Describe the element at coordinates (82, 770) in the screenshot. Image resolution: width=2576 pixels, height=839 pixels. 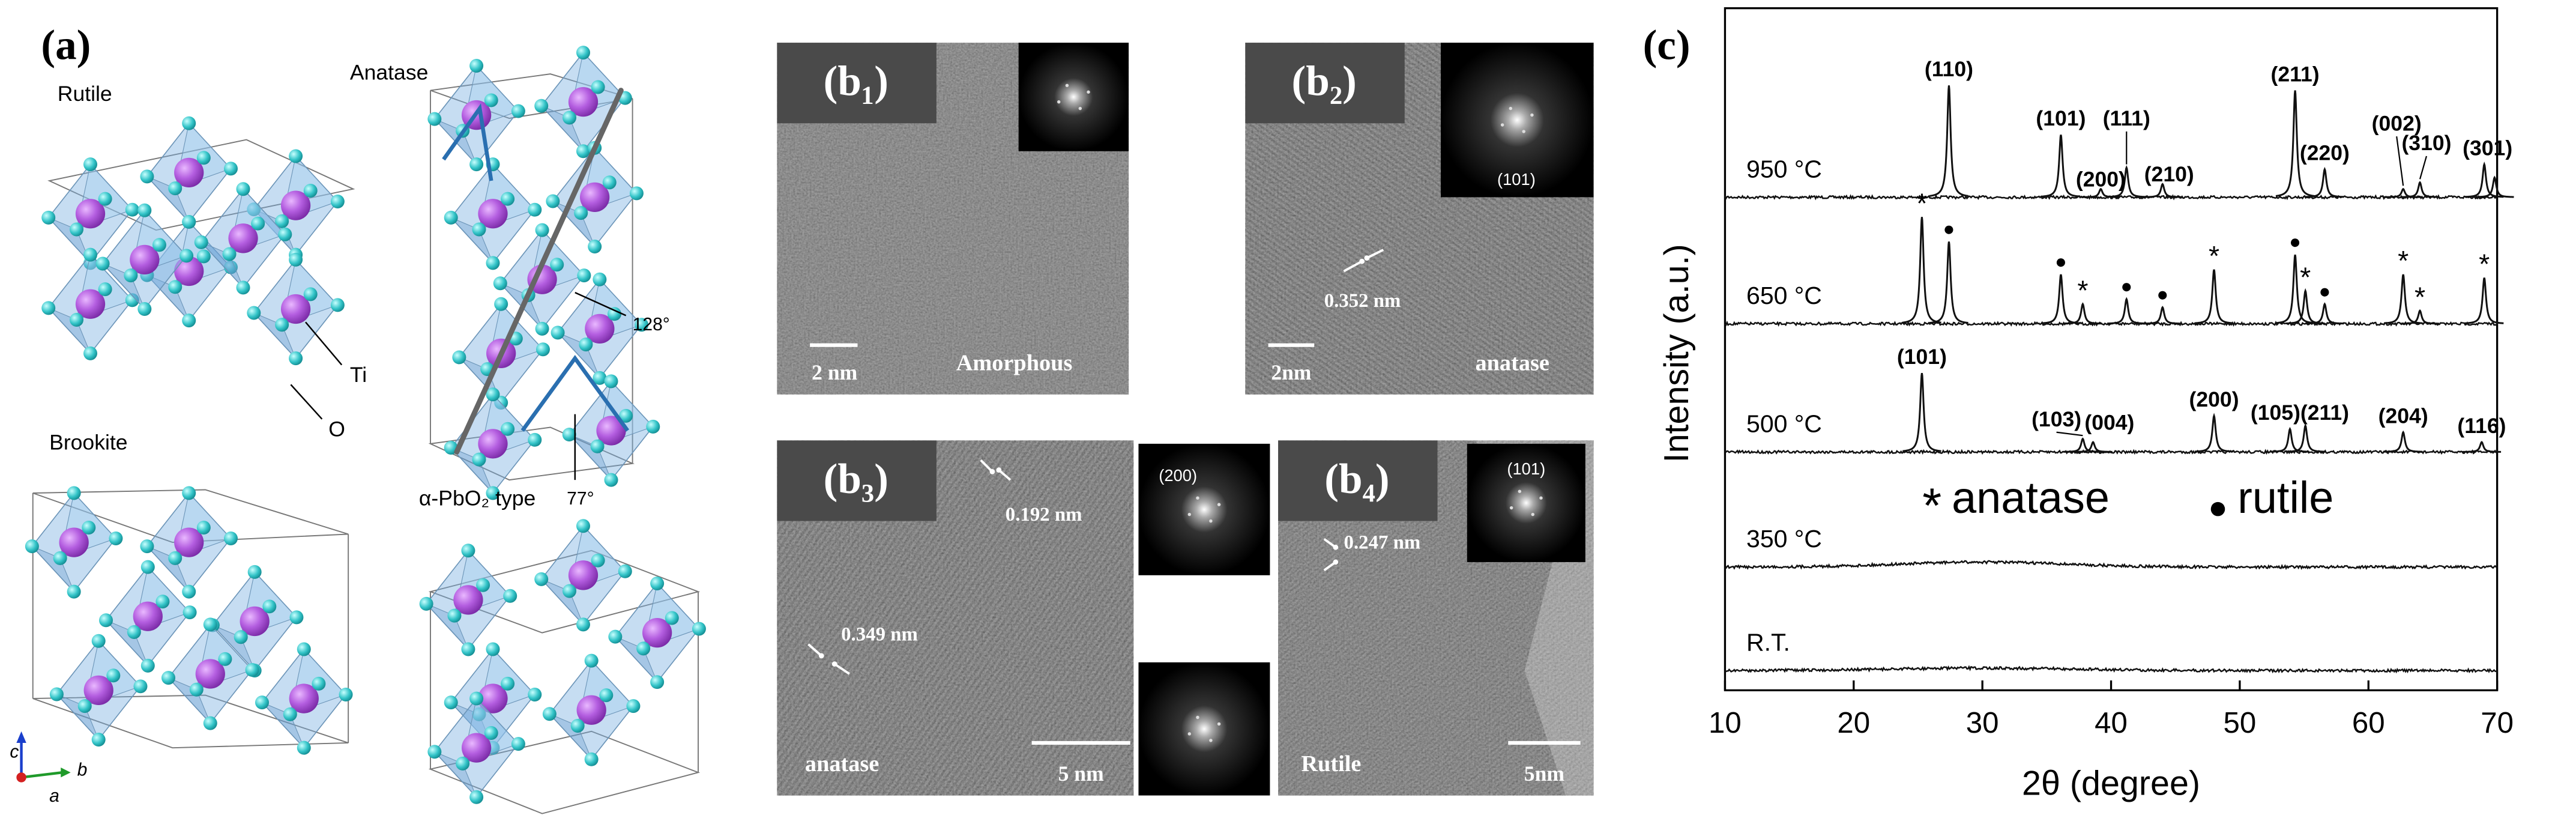
I see `axis-label: b` at that location.